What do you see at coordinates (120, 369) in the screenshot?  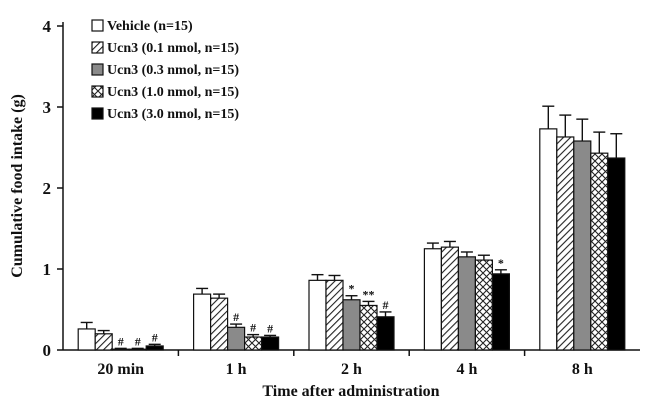 I see `x-category-label: 20 min` at bounding box center [120, 369].